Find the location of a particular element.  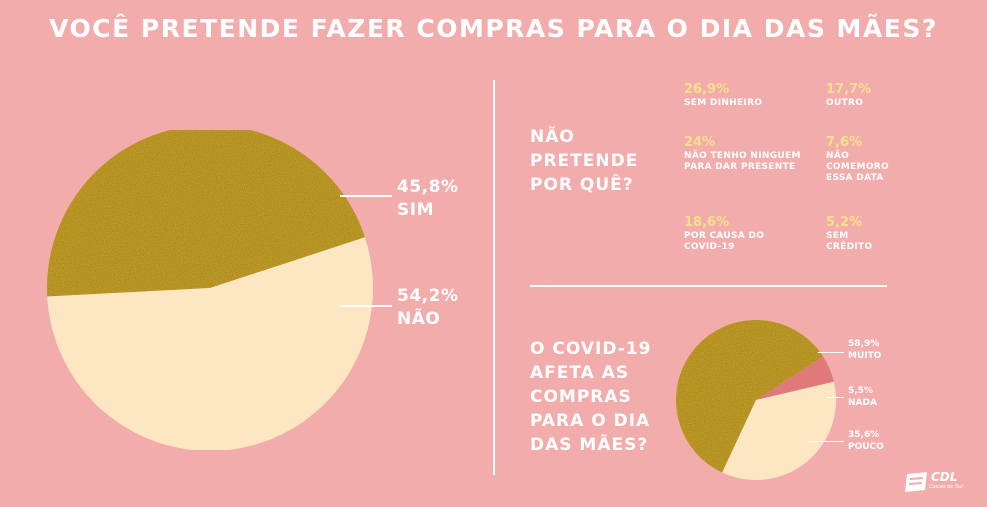

reason-item: 24% NÃO TENHO NINGUEM PARA DAR PRESENTE is located at coordinates (743, 154).